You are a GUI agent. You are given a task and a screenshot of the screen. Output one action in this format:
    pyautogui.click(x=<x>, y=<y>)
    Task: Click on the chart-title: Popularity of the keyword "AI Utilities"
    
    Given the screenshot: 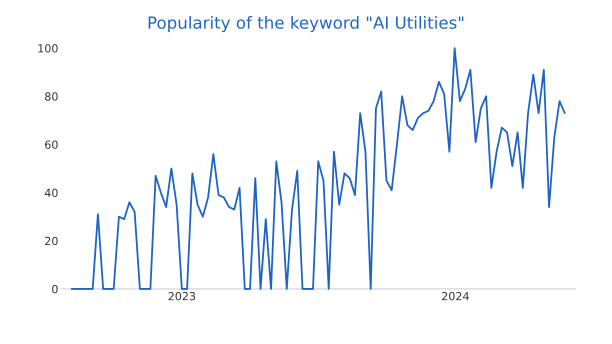 What is the action you would take?
    pyautogui.click(x=306, y=24)
    